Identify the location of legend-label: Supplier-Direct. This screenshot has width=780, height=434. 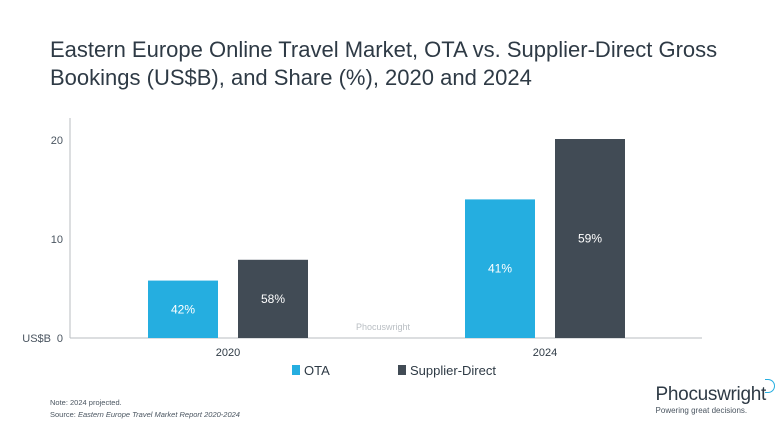
(453, 370).